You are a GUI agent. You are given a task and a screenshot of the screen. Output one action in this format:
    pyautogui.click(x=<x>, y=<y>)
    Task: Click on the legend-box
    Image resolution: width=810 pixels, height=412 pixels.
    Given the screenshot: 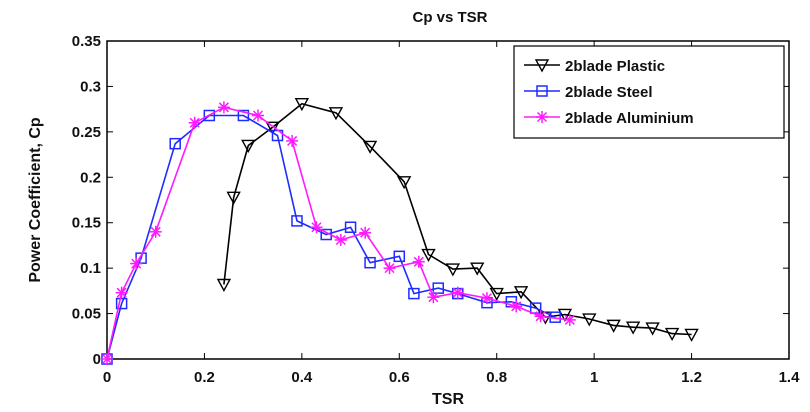 What is the action you would take?
    pyautogui.click(x=649, y=92)
    